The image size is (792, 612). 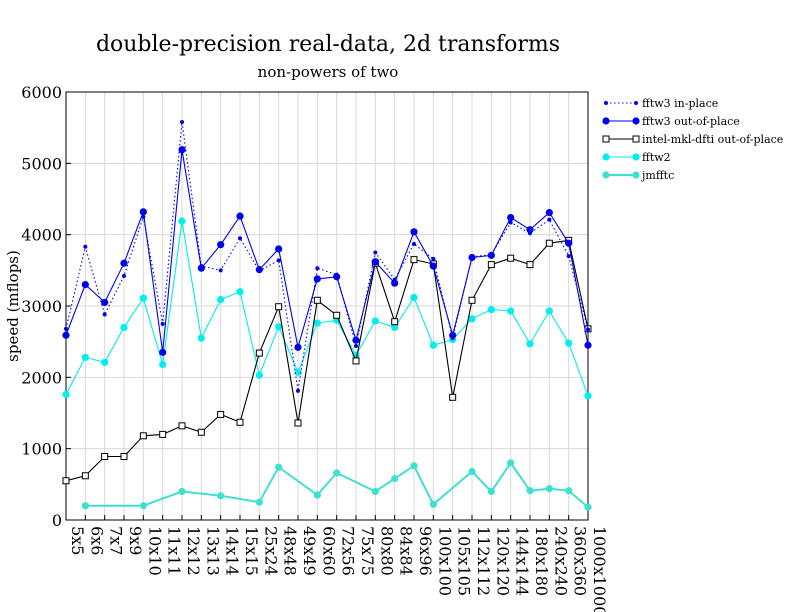 I want to click on legend-item: fftw2, so click(x=636, y=157).